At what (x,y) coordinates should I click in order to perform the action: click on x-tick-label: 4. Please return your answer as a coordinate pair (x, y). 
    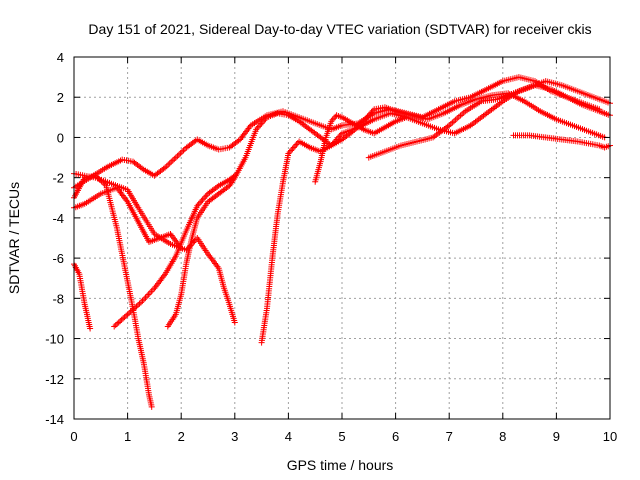
    Looking at the image, I should click on (288, 436).